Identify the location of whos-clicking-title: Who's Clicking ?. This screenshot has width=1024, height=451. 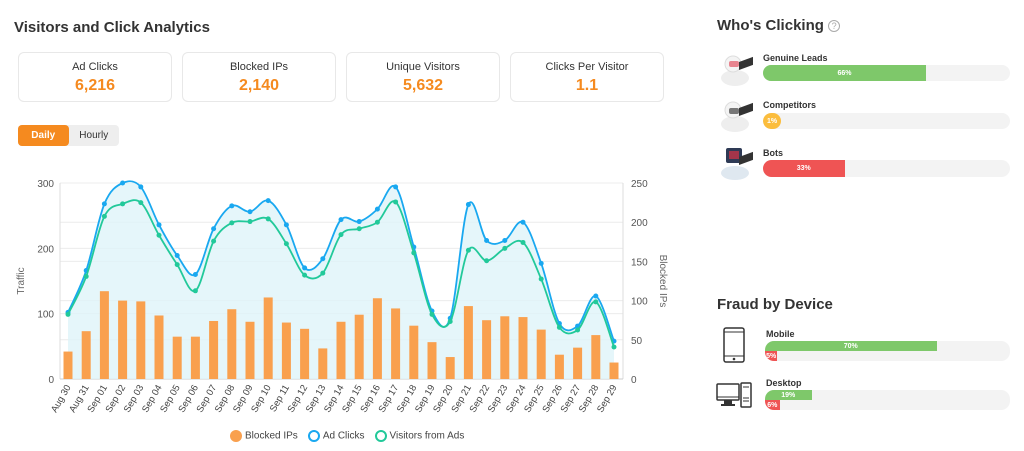
(779, 25).